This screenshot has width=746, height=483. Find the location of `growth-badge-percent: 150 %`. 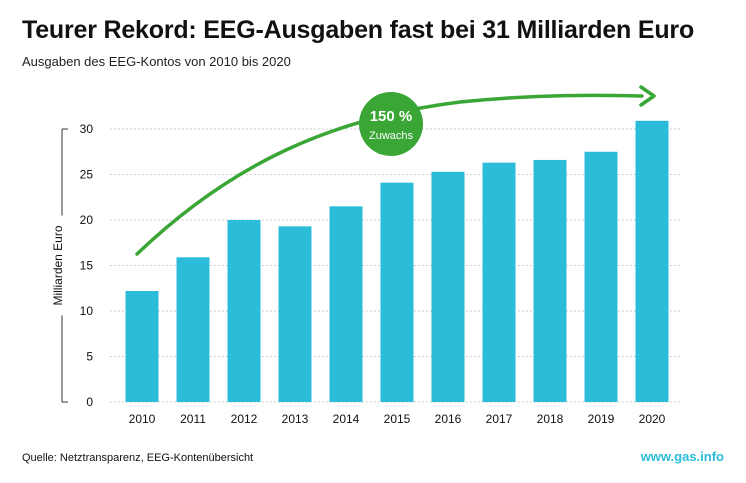

growth-badge-percent: 150 % is located at coordinates (391, 116).